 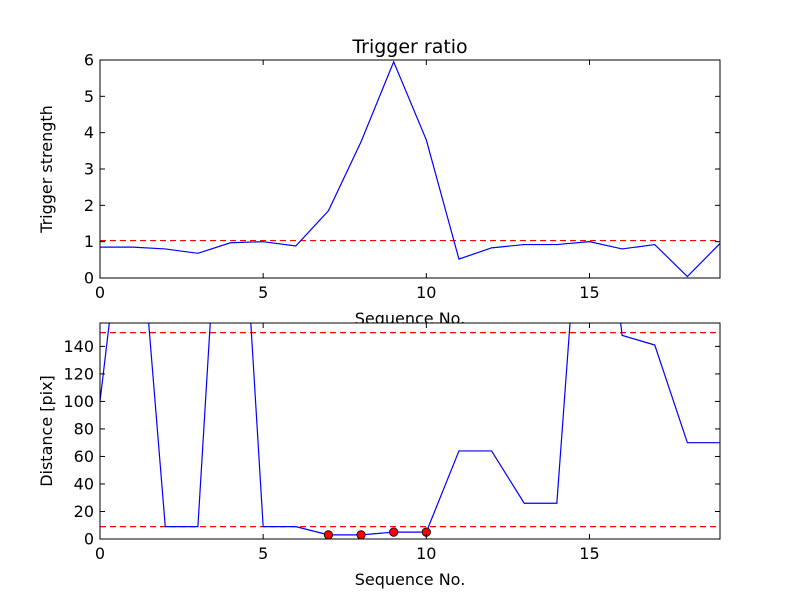 I want to click on y-tick-label: 4, so click(x=89, y=132).